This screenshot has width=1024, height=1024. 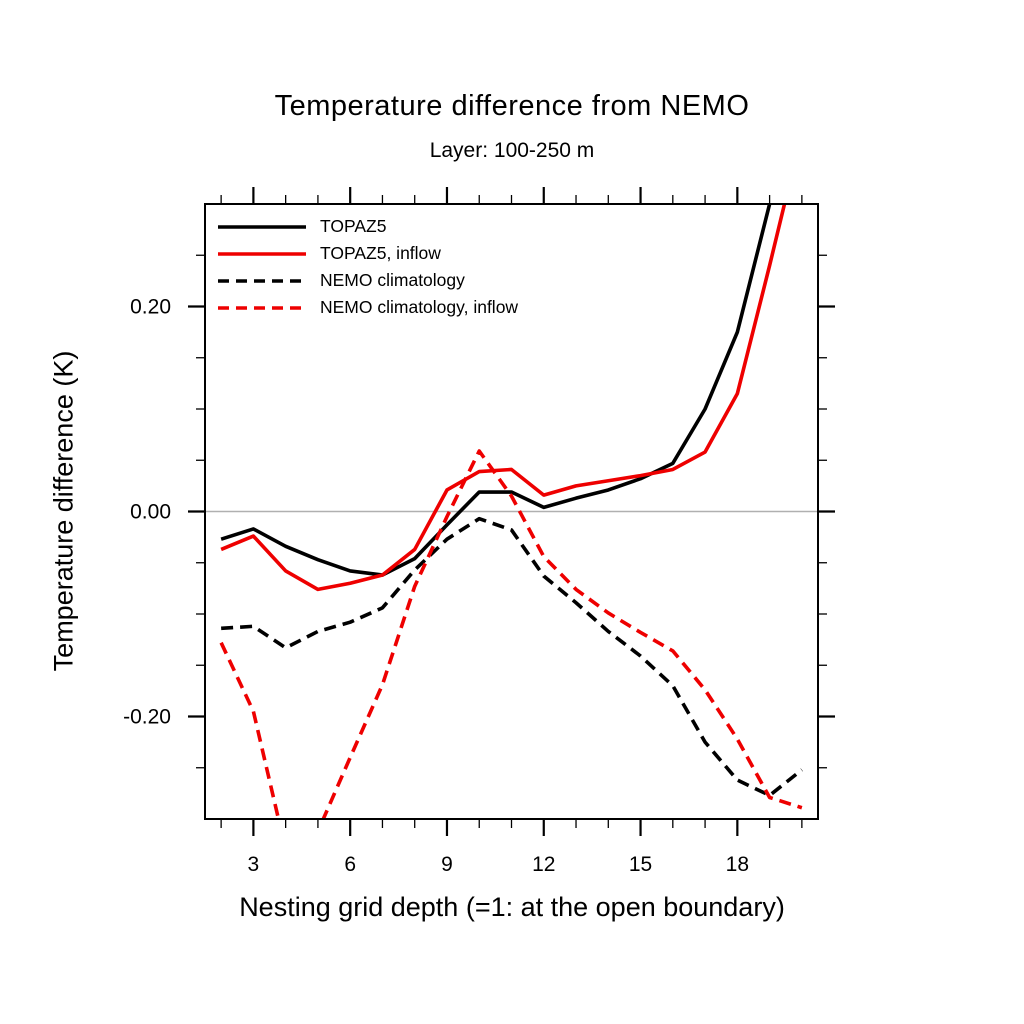 I want to click on legend-item-nemo-climatology: NEMO climatology, so click(x=368, y=280).